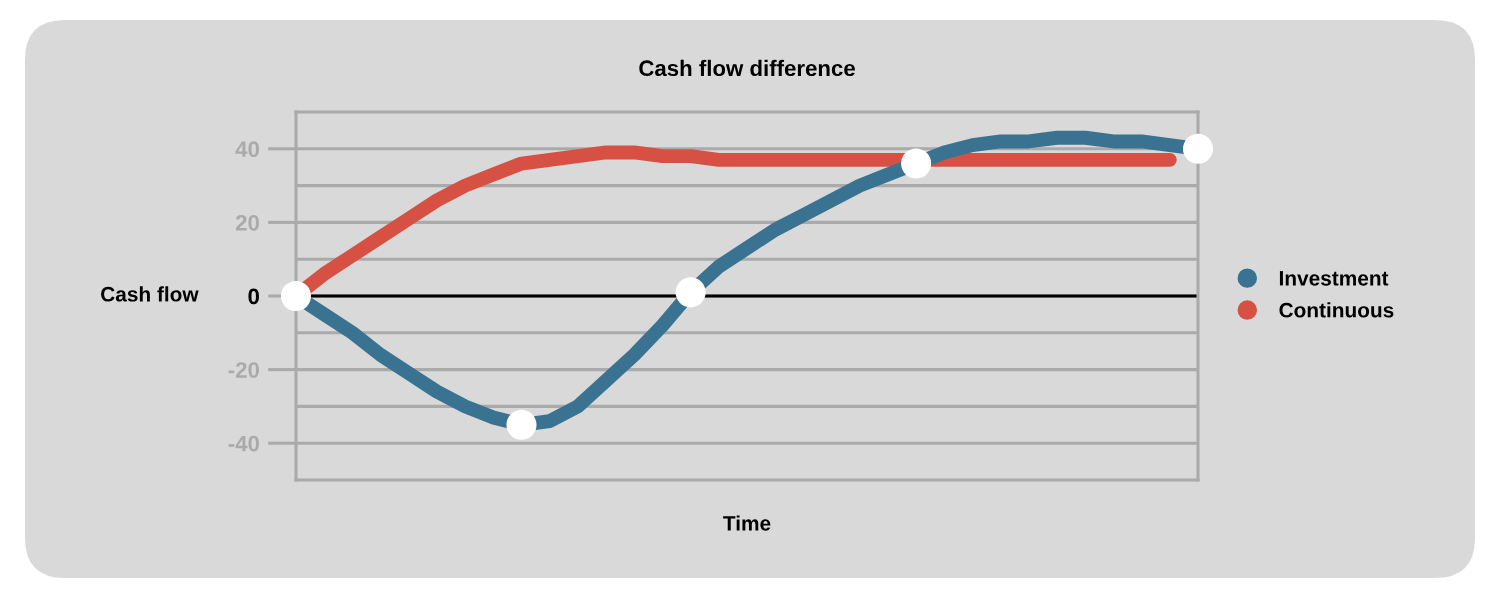 The image size is (1500, 600). I want to click on y-axis-title: Cash flow, so click(150, 294).